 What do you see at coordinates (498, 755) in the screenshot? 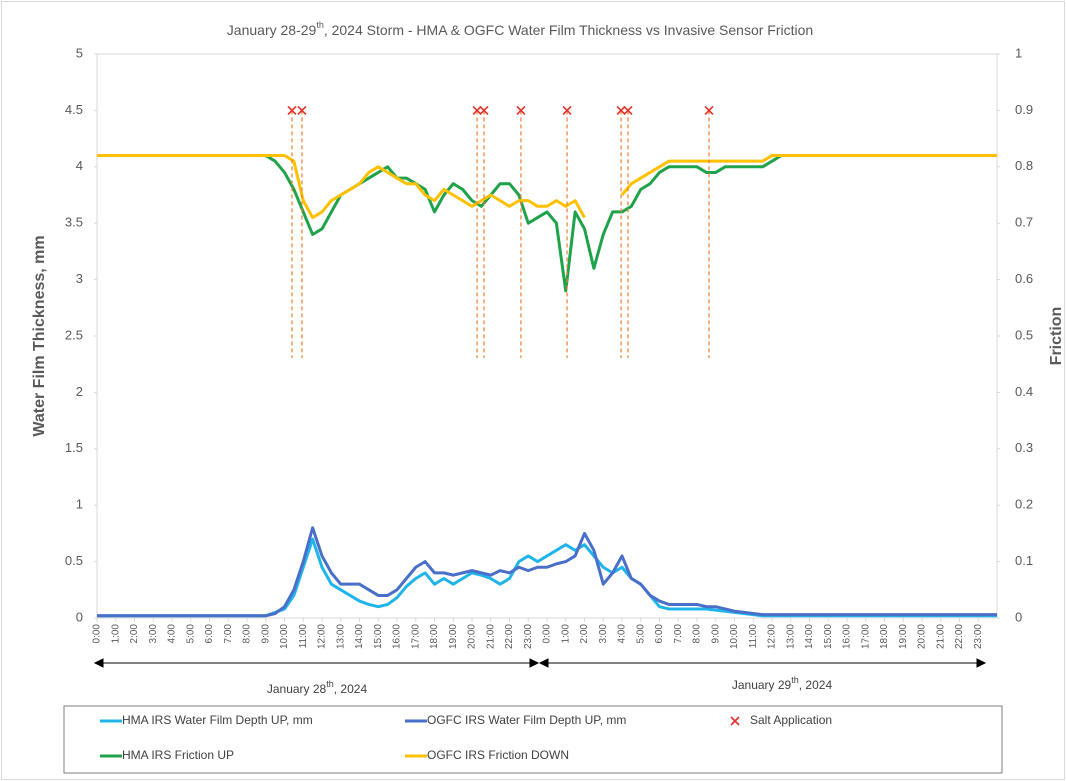
I see `legend-label: OGFC IRS Friction DOWN` at bounding box center [498, 755].